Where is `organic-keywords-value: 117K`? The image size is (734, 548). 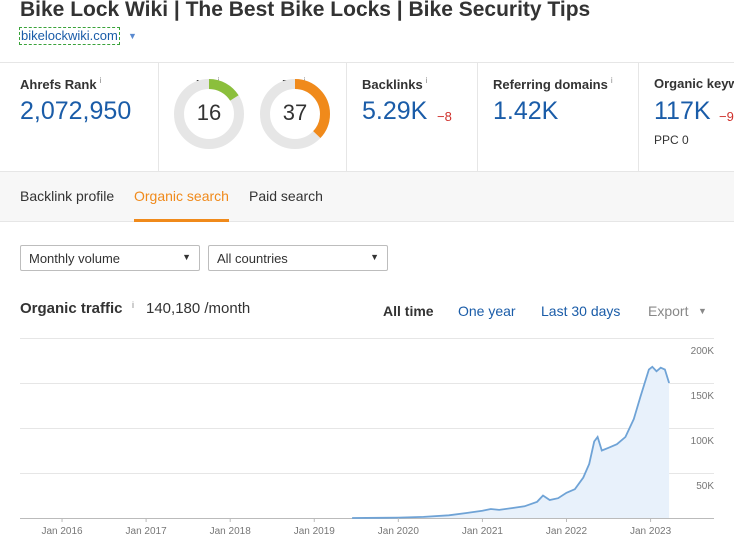 organic-keywords-value: 117K is located at coordinates (682, 111).